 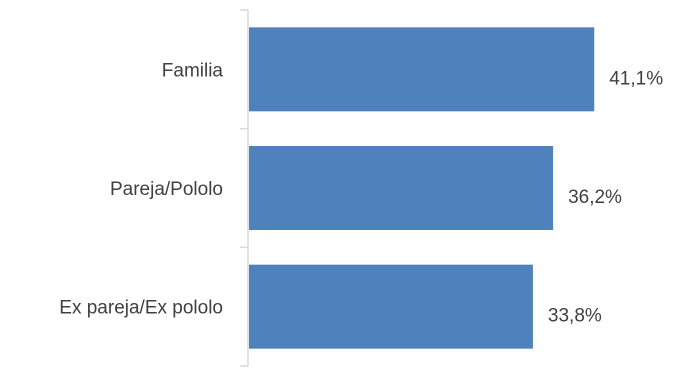 I want to click on axis-layer, so click(x=244, y=188).